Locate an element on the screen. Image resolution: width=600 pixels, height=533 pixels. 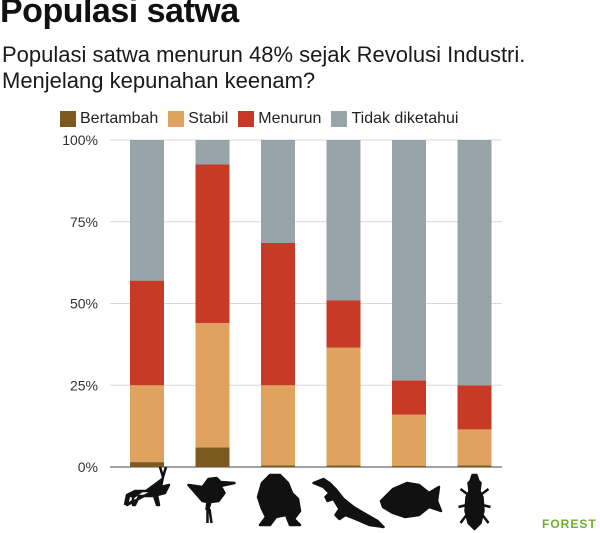
brand-logo: FOREST is located at coordinates (569, 524).